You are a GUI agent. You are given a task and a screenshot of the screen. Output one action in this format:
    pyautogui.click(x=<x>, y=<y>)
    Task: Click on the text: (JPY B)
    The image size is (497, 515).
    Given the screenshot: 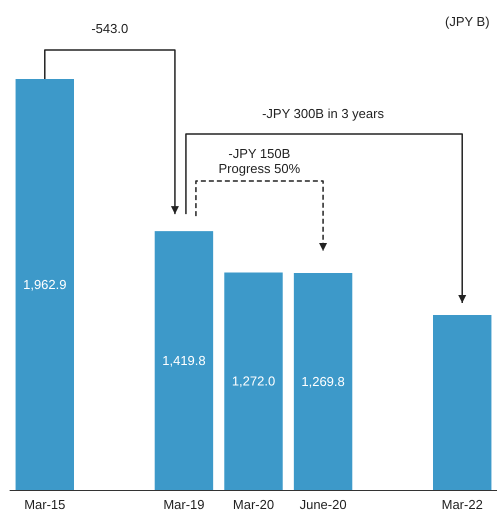 What is the action you would take?
    pyautogui.click(x=467, y=21)
    